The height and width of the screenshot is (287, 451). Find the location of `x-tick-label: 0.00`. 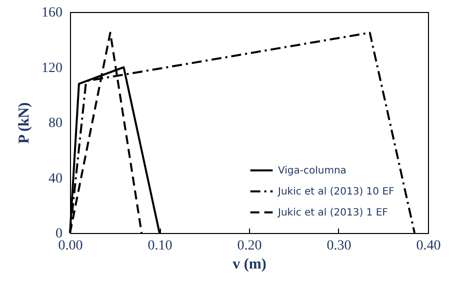

x-tick-label: 0.00 is located at coordinates (70, 246).